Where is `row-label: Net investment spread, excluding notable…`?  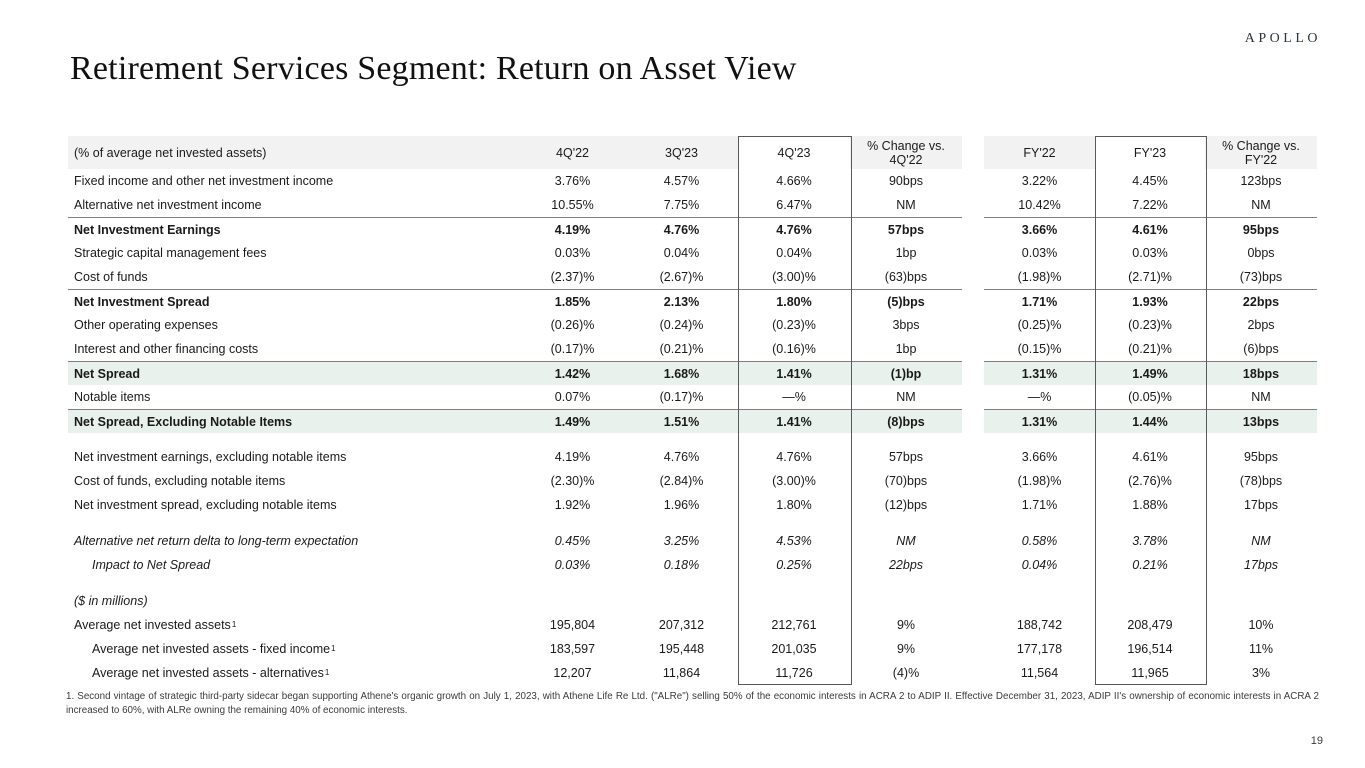 row-label: Net investment spread, excluding notable… is located at coordinates (205, 505).